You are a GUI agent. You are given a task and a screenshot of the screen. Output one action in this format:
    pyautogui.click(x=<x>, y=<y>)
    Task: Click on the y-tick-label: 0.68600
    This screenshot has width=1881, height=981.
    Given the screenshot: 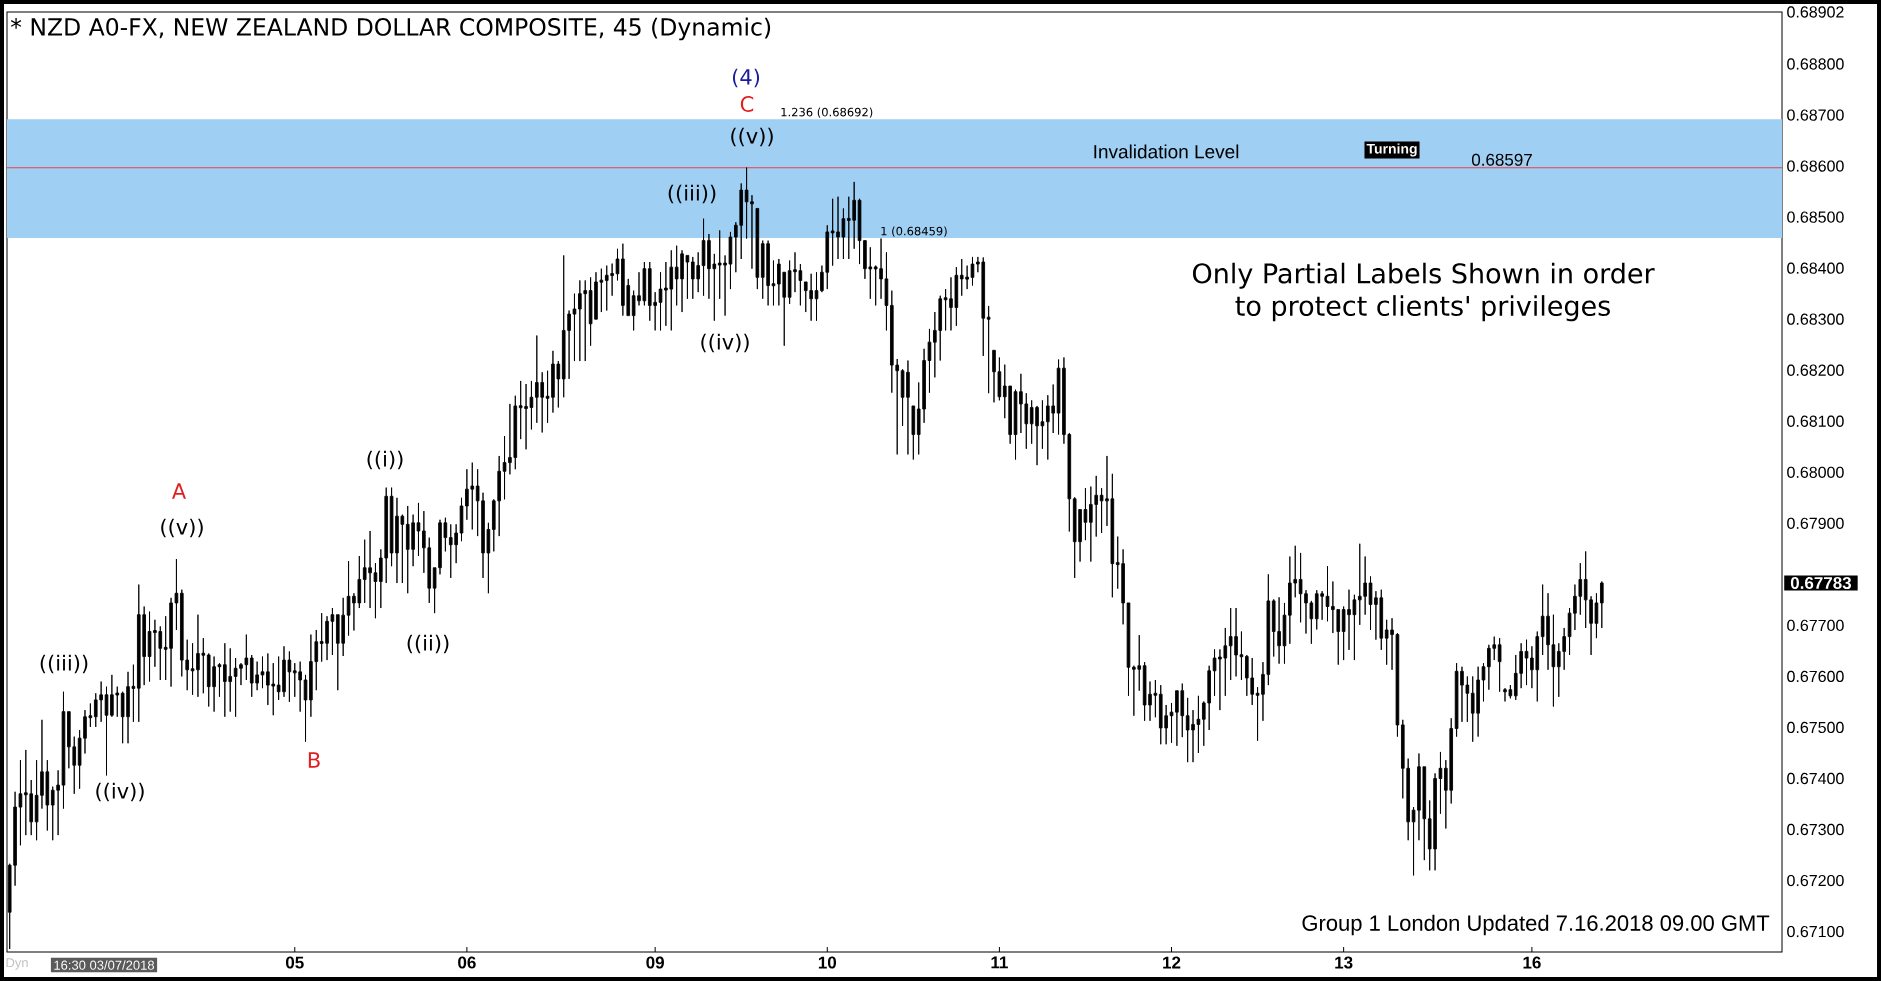 What is the action you would take?
    pyautogui.click(x=1815, y=166)
    